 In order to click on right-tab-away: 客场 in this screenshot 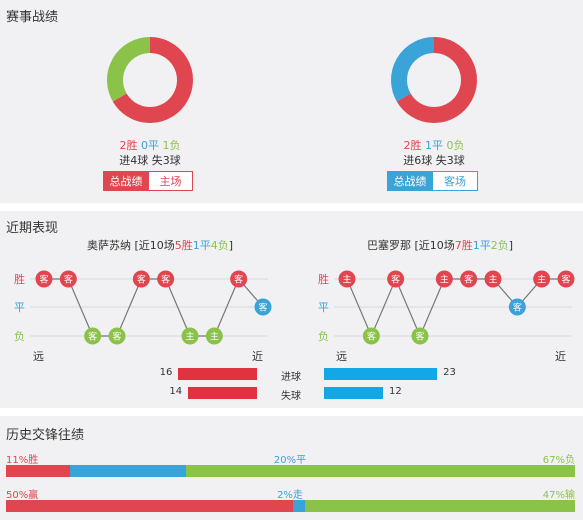, I will do `click(455, 181)`.